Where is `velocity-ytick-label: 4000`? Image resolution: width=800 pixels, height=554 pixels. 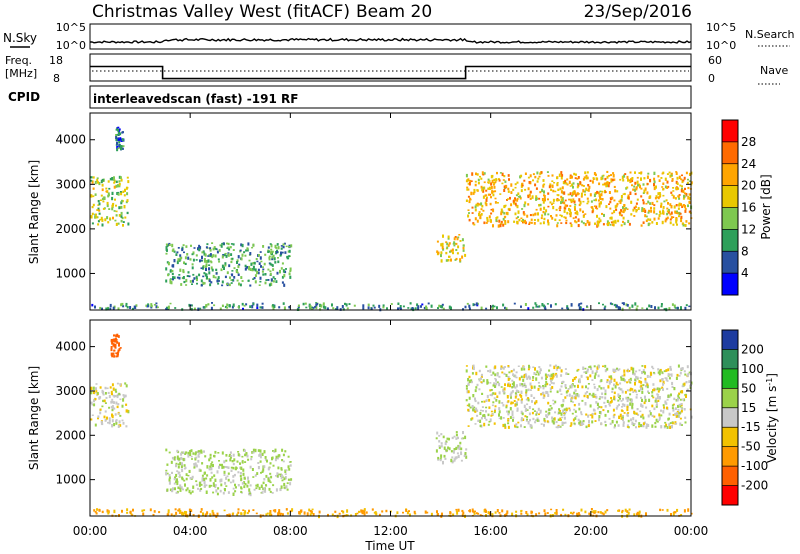 velocity-ytick-label: 4000 is located at coordinates (70, 347).